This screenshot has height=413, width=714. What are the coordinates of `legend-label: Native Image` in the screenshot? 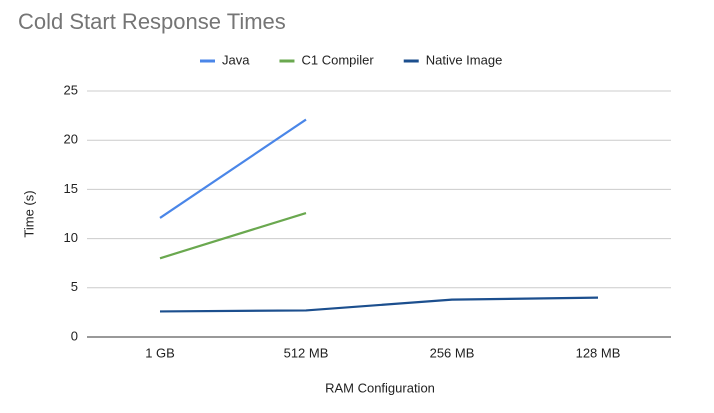 It's located at (464, 59).